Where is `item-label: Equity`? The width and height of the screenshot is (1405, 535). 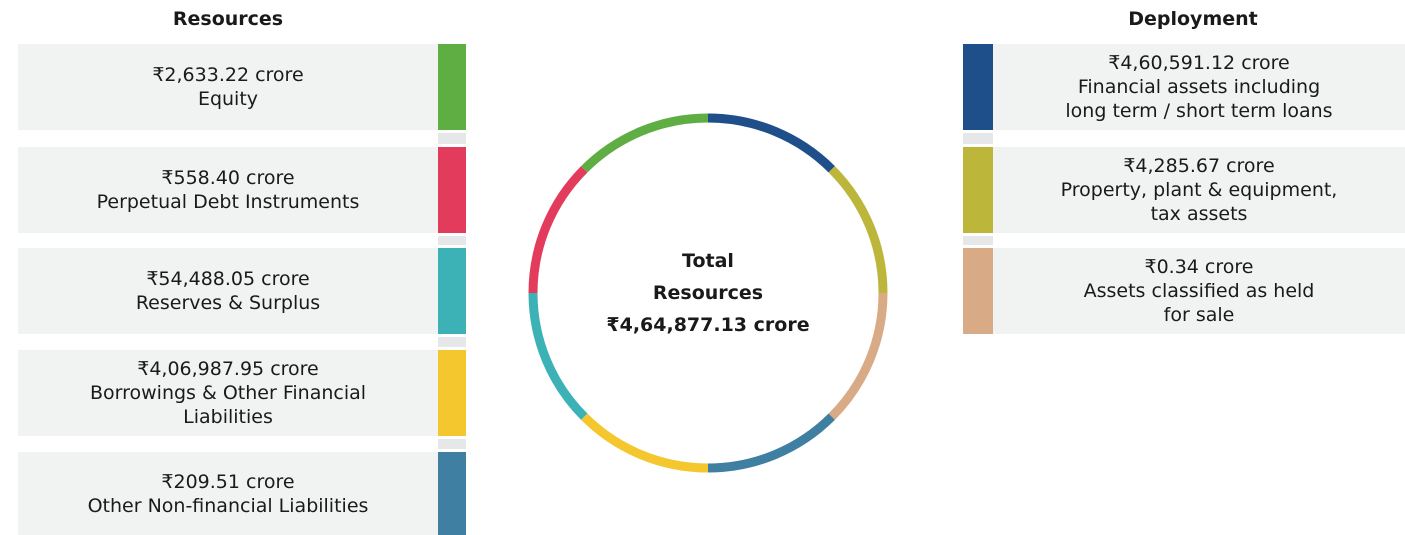
item-label: Equity is located at coordinates (228, 99).